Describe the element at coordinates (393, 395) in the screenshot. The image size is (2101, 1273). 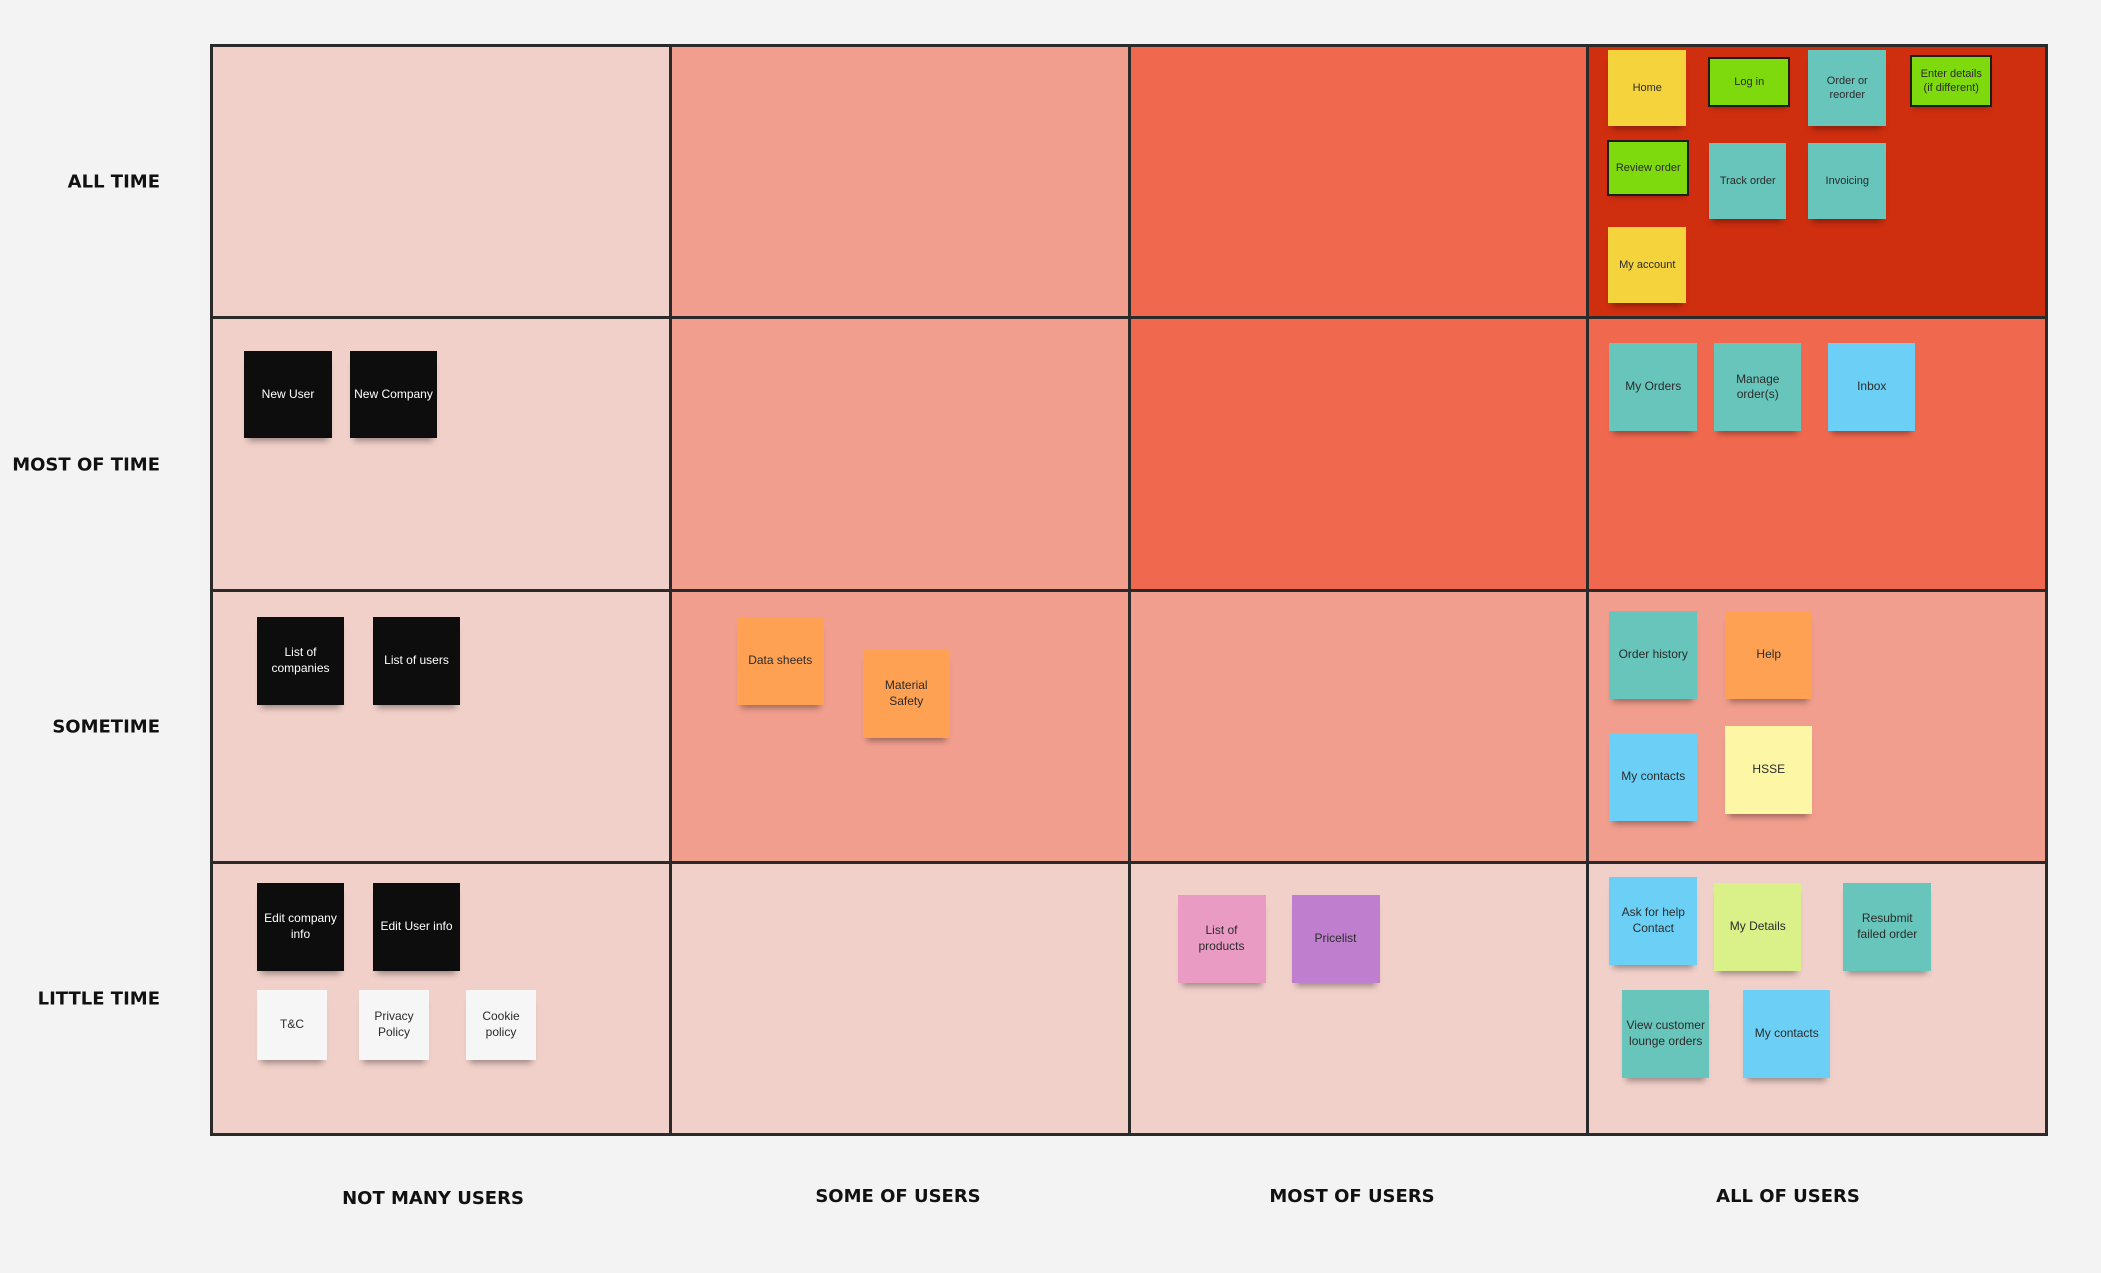
I see `sticky-note-new-company: New Company` at that location.